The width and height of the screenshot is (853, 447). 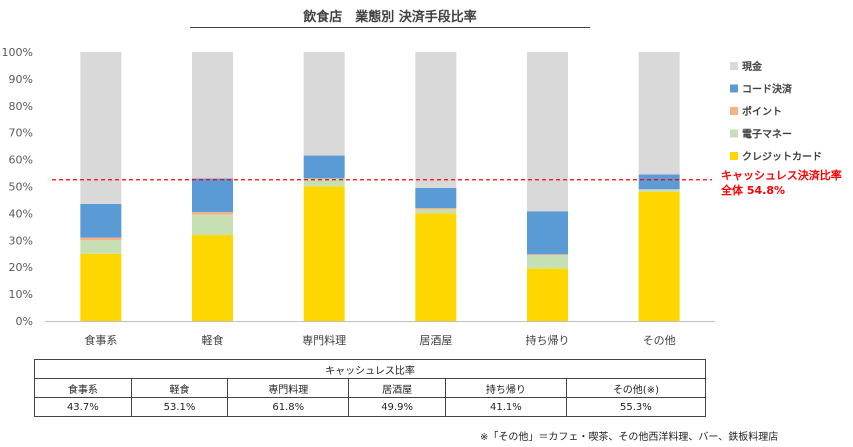 I want to click on y-tick-label: 30%, so click(x=21, y=240).